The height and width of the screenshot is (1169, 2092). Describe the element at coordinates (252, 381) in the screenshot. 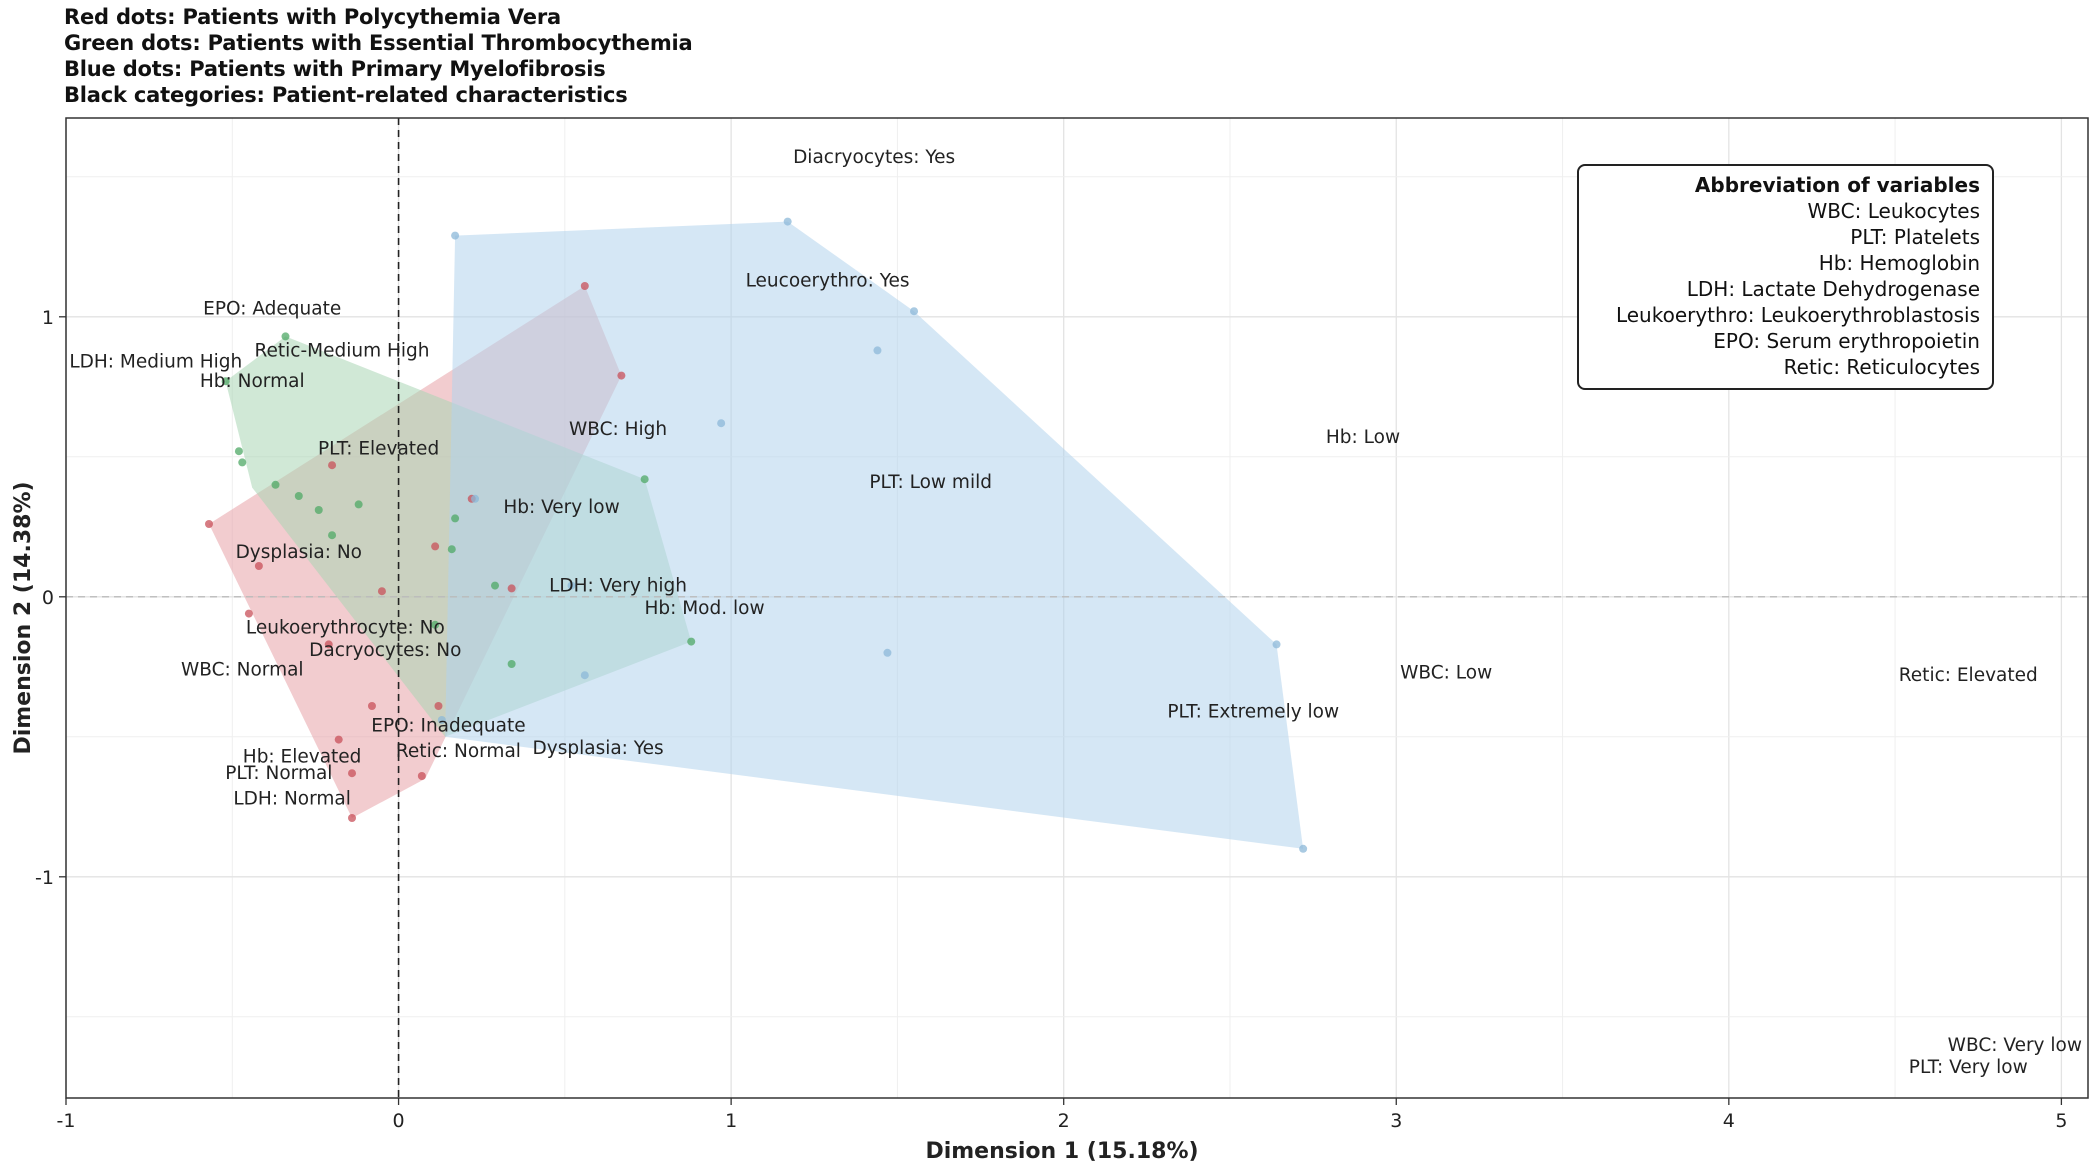

I see `category-label: Hb: Normal` at that location.